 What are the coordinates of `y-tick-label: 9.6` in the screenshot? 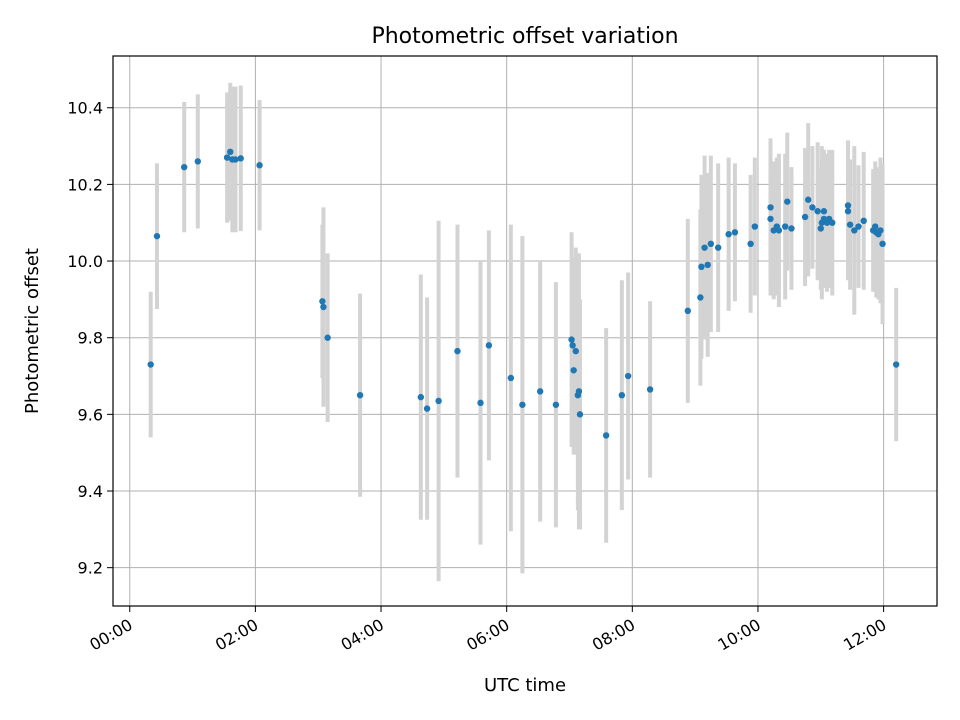 It's located at (90, 414).